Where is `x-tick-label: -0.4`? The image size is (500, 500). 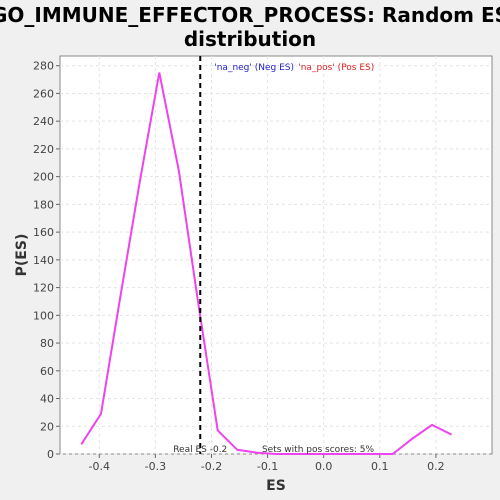
x-tick-label: -0.4 is located at coordinates (99, 466).